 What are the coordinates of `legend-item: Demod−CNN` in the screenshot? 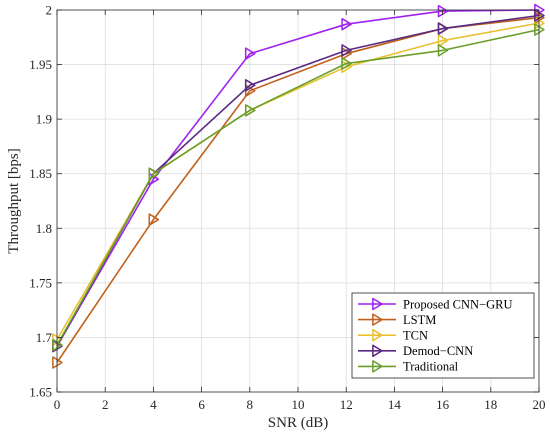 It's located at (415, 351).